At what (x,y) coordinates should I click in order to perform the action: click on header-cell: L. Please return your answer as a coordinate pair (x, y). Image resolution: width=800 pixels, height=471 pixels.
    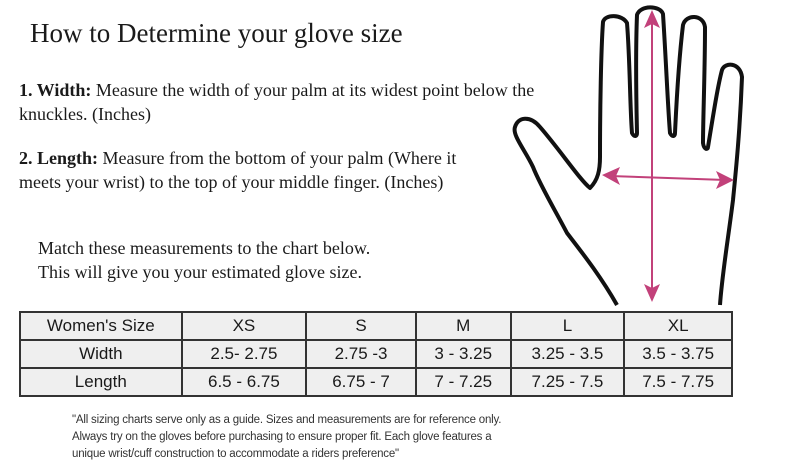
    Looking at the image, I should click on (567, 326).